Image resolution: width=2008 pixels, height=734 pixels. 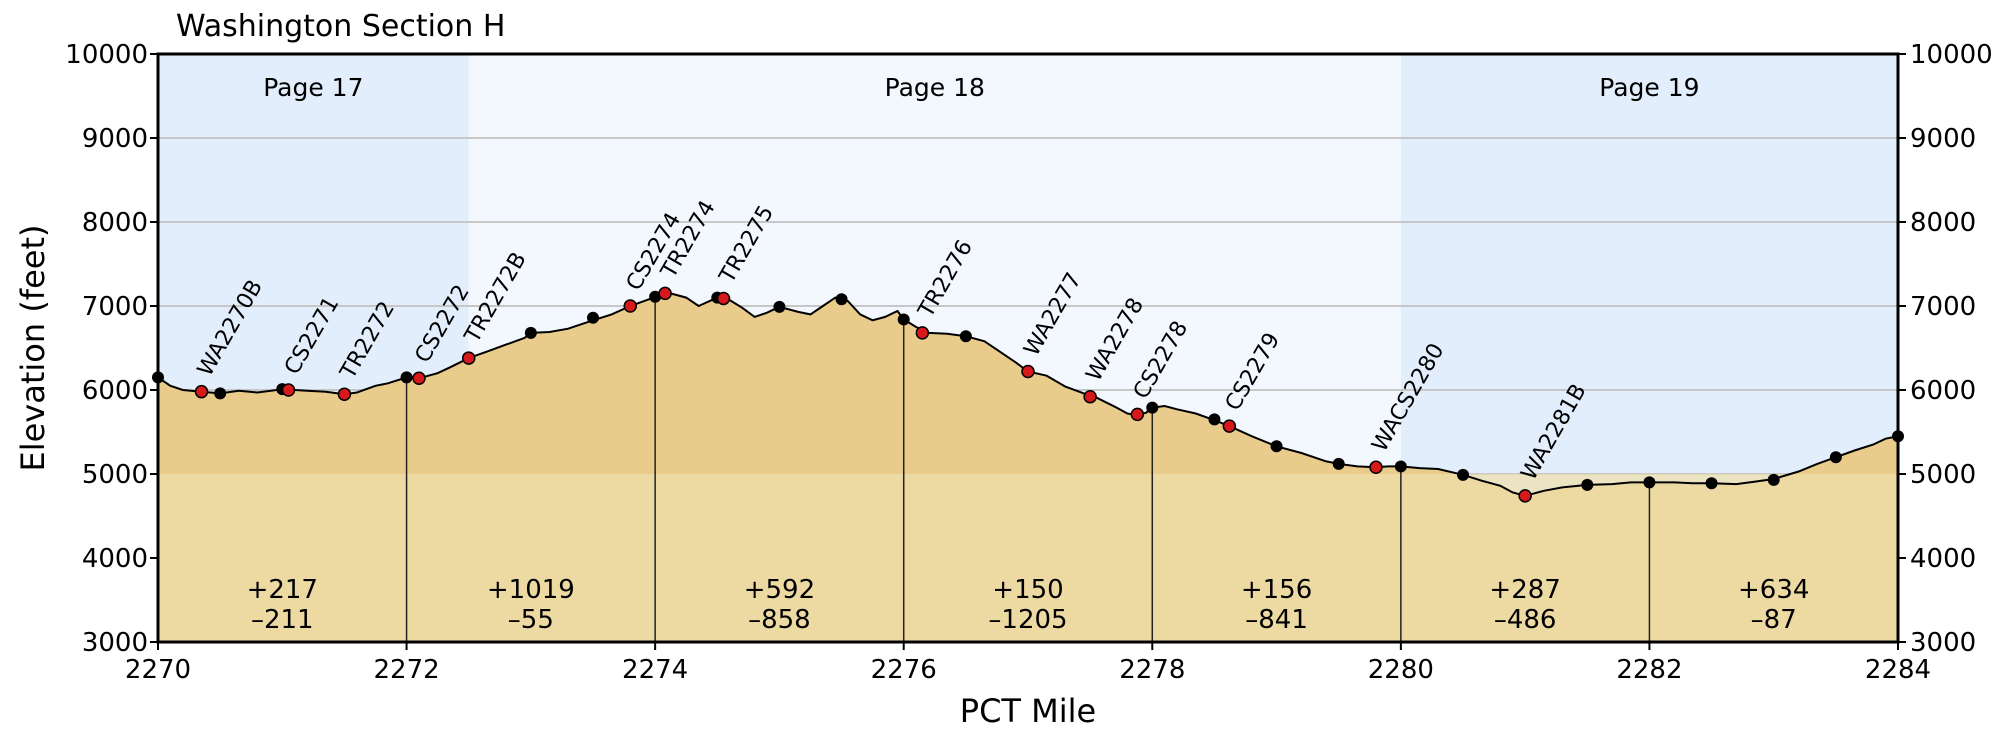 I want to click on segment-loss: –1205, so click(x=1027, y=620).